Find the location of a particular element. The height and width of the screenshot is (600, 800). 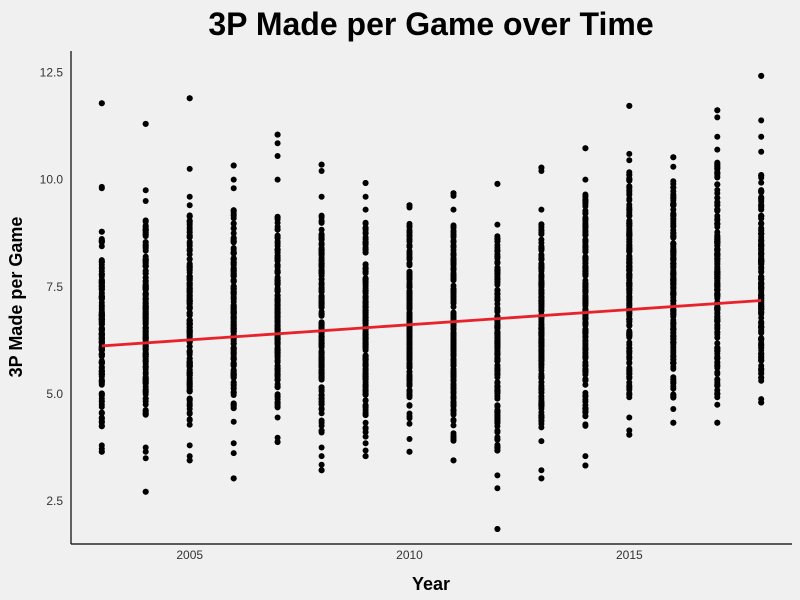

y-tick-label: 10.0 is located at coordinates (52, 180).